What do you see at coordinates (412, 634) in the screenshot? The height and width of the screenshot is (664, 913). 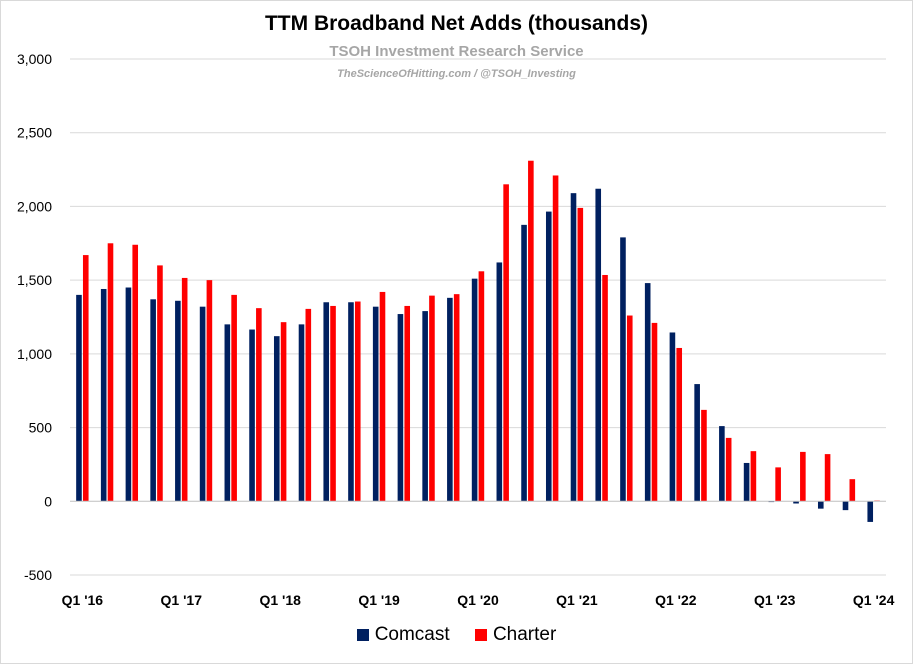 I see `legend-label-comcast: Comcast` at bounding box center [412, 634].